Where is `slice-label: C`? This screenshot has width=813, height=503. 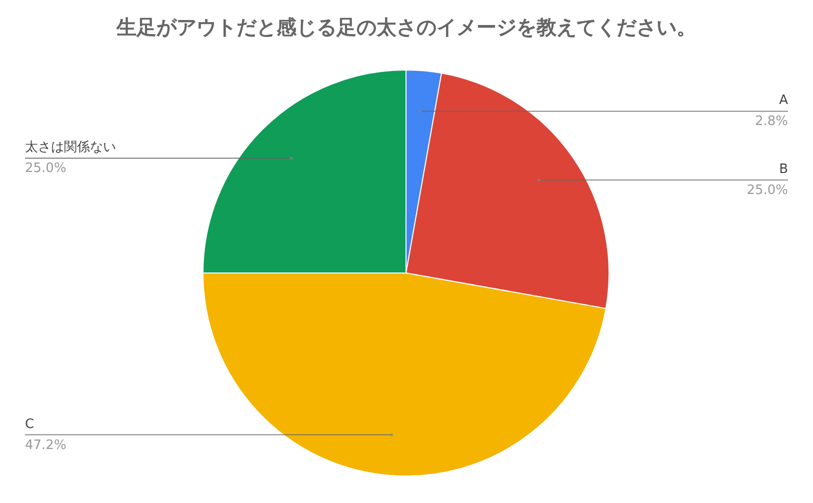
slice-label: C is located at coordinates (29, 424).